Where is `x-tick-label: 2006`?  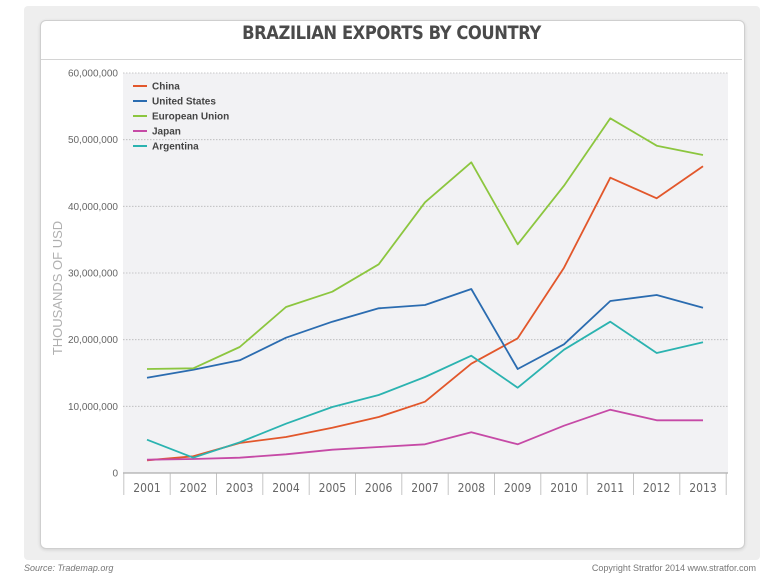
x-tick-label: 2006 is located at coordinates (379, 488).